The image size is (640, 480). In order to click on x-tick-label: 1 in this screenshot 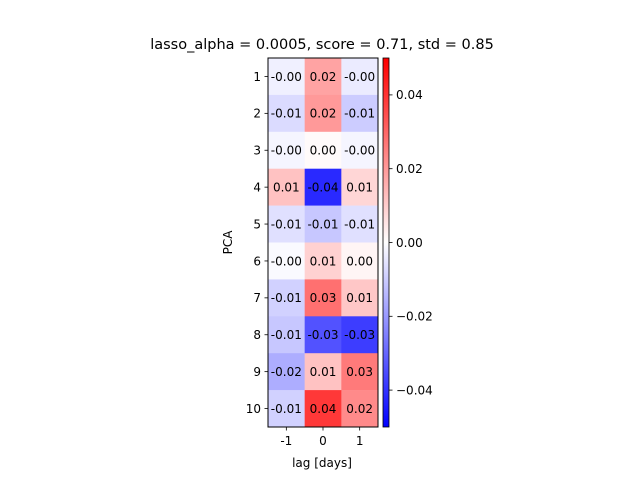, I will do `click(360, 441)`.